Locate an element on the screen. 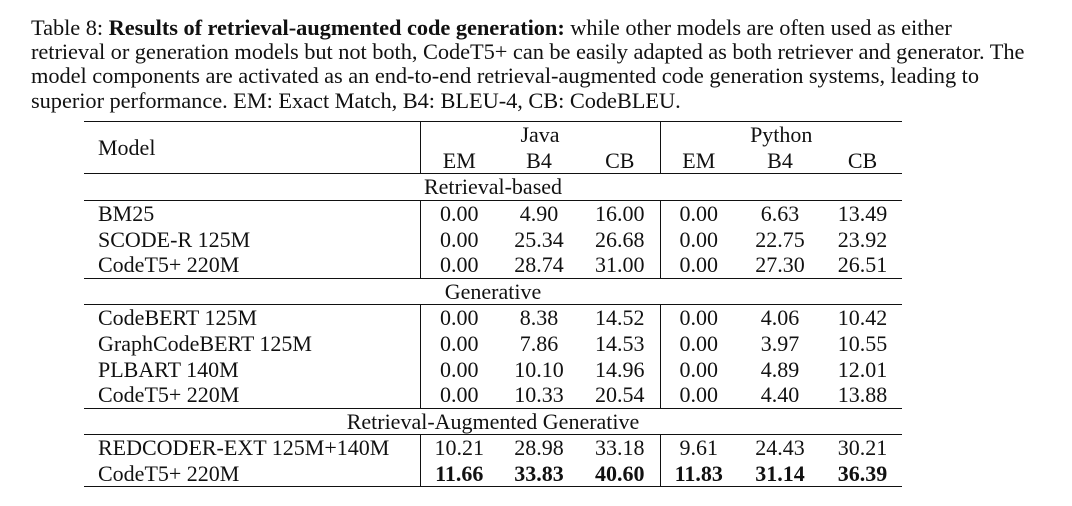 The height and width of the screenshot is (506, 1072). value-cell: 13.49 is located at coordinates (862, 214).